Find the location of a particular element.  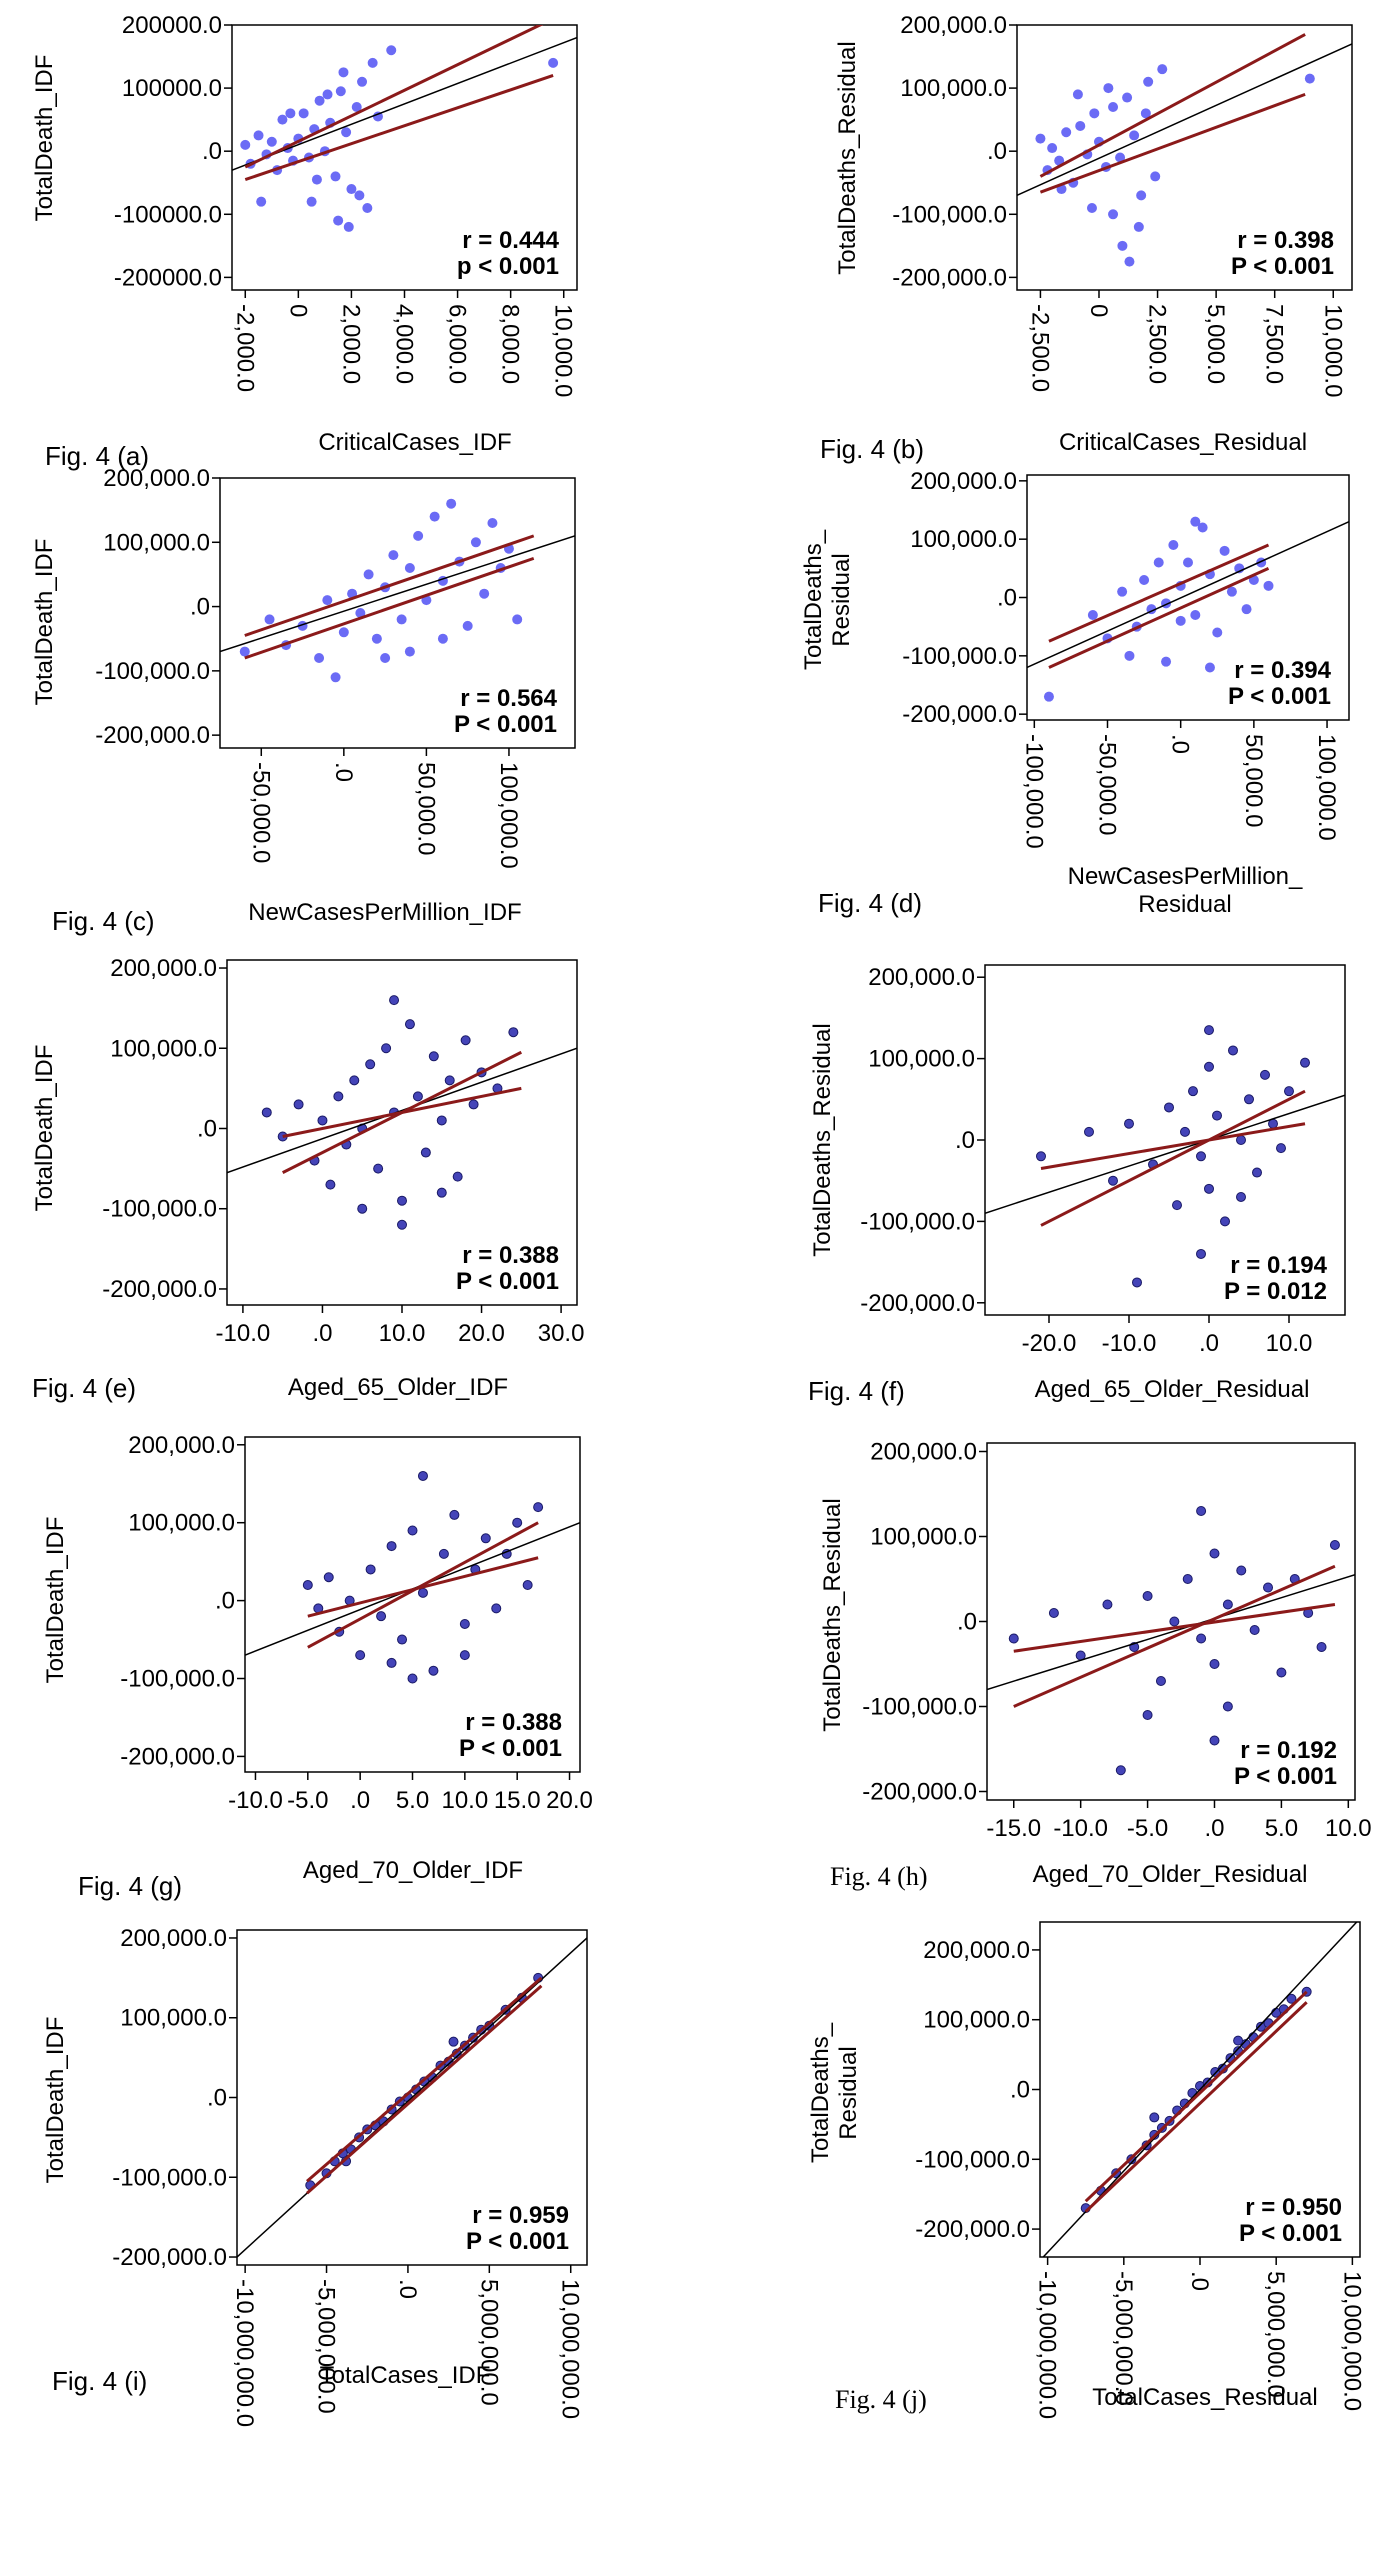

figure-caption: Fig. 4 (b) is located at coordinates (872, 449).